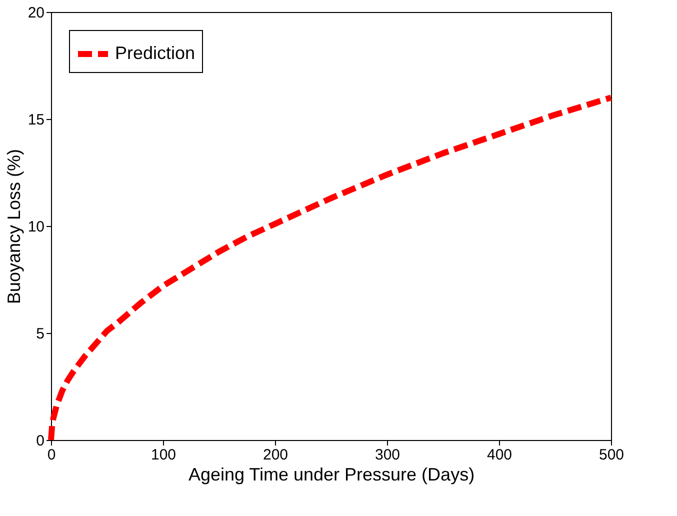  I want to click on x-tick-label: 200, so click(275, 455).